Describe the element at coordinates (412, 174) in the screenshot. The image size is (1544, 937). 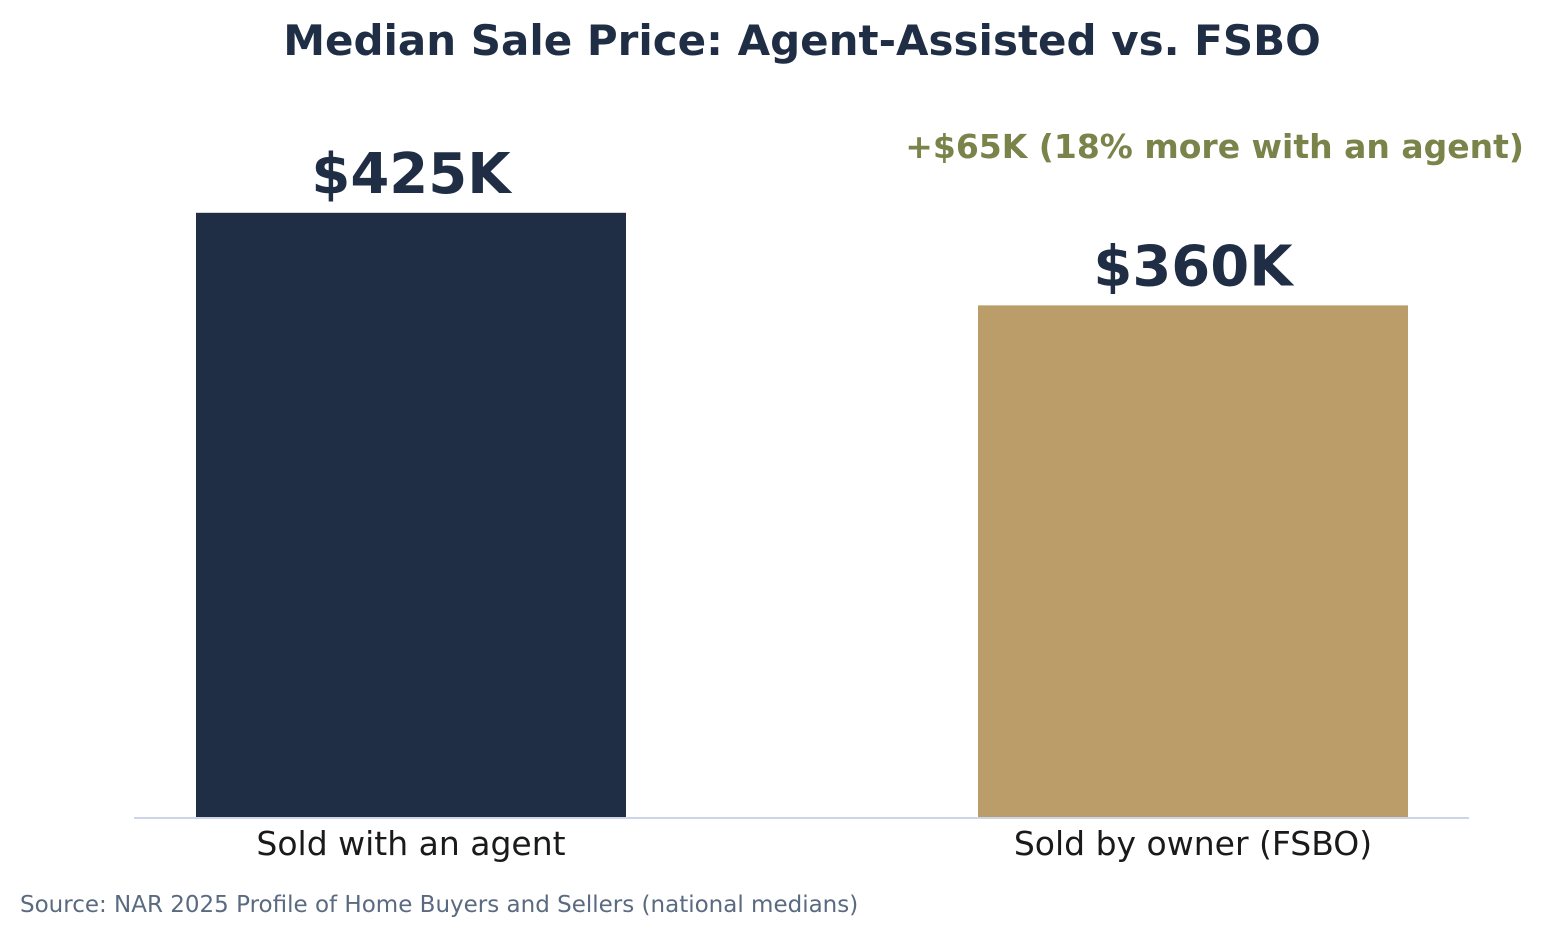
I see `value-label-agent: $425K` at that location.